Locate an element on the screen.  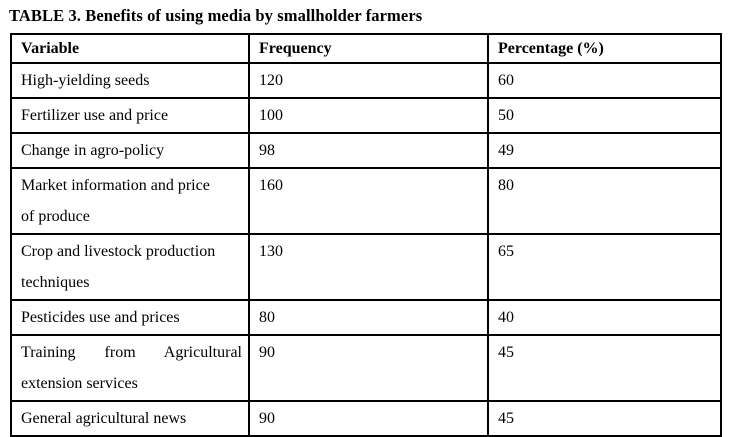
table-row: General agricultural news 90 45 is located at coordinates (366, 418).